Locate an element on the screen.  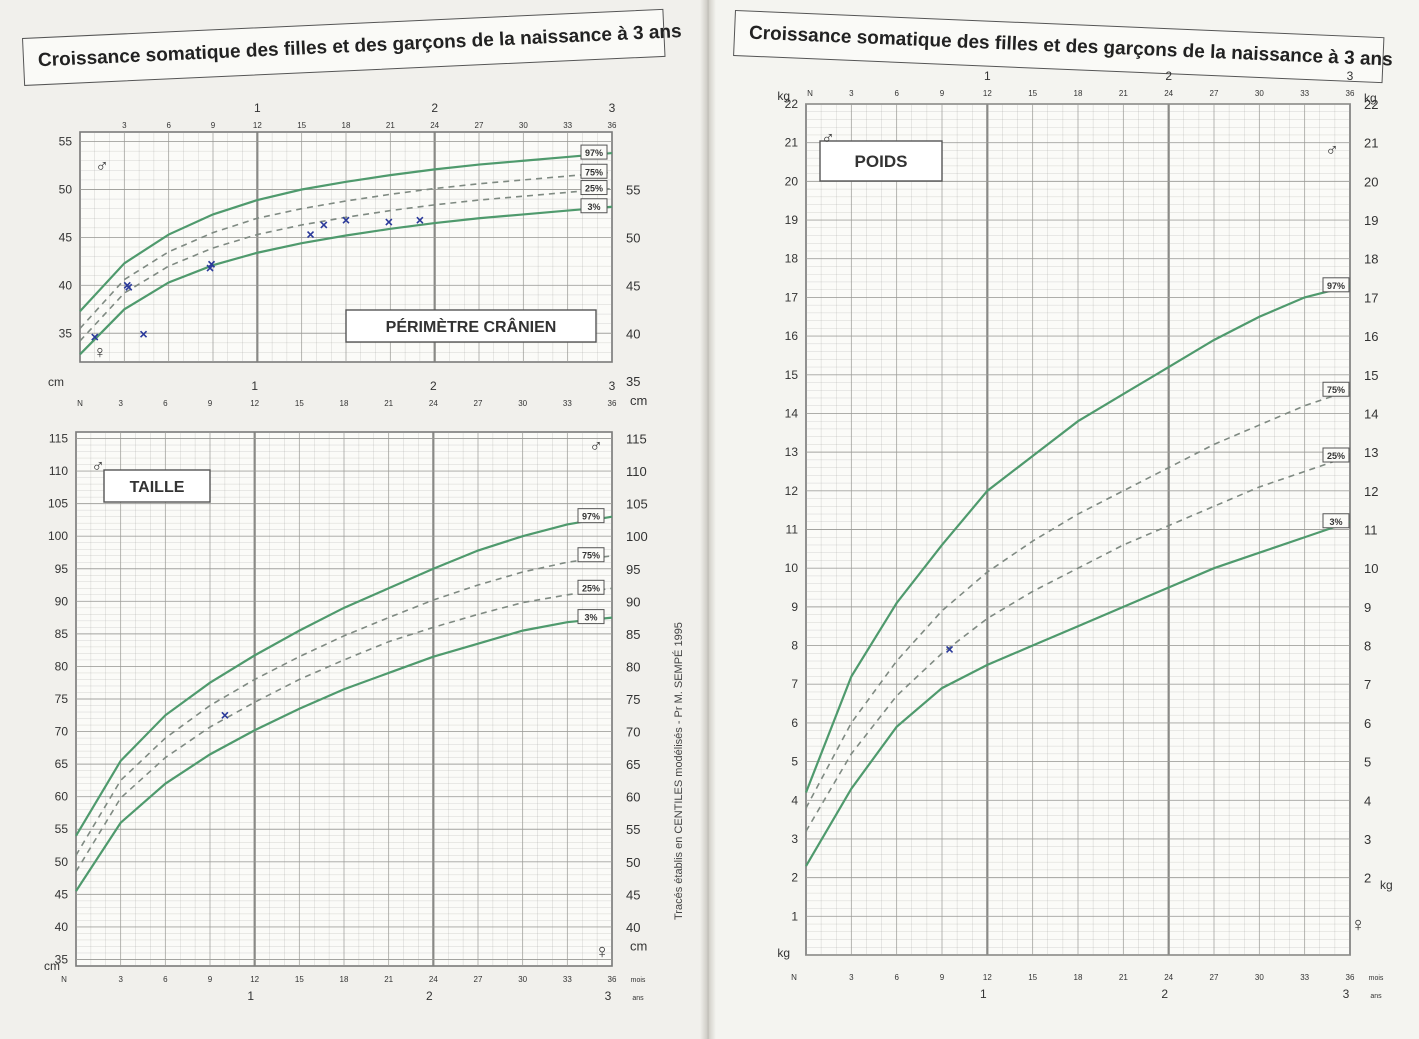
right-tick-label: 40 is located at coordinates (633, 927).